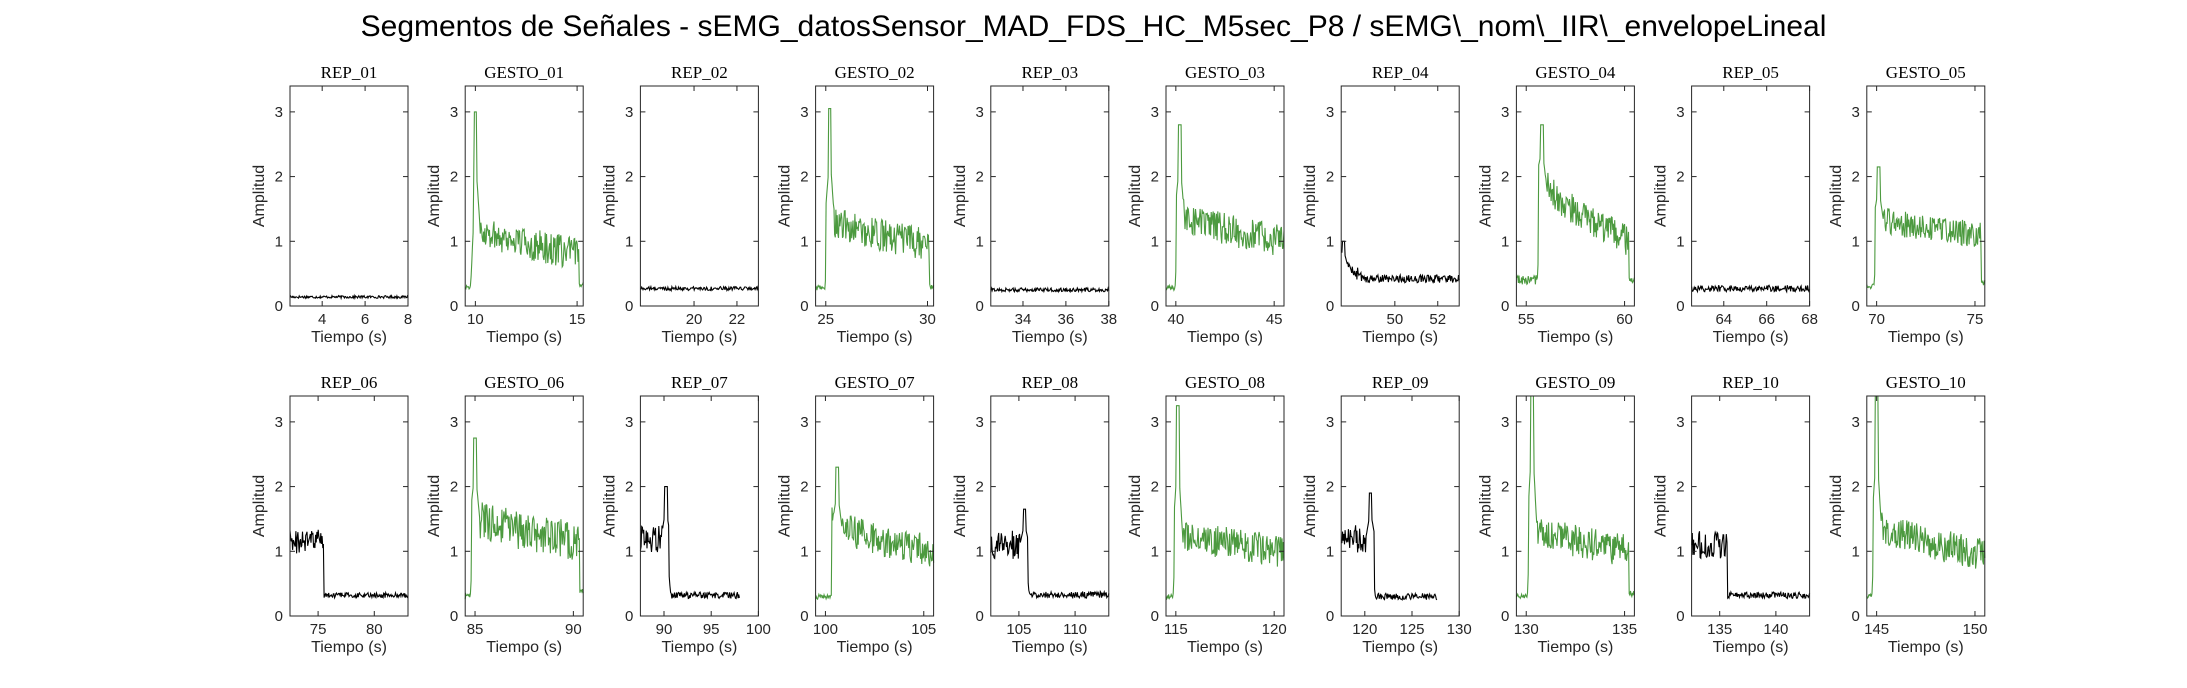 The height and width of the screenshot is (688, 2187). I want to click on subplot: GESTO_01 0 1 2 3 10 15 Tiempo (s) Amplitud, so click(505, 204).